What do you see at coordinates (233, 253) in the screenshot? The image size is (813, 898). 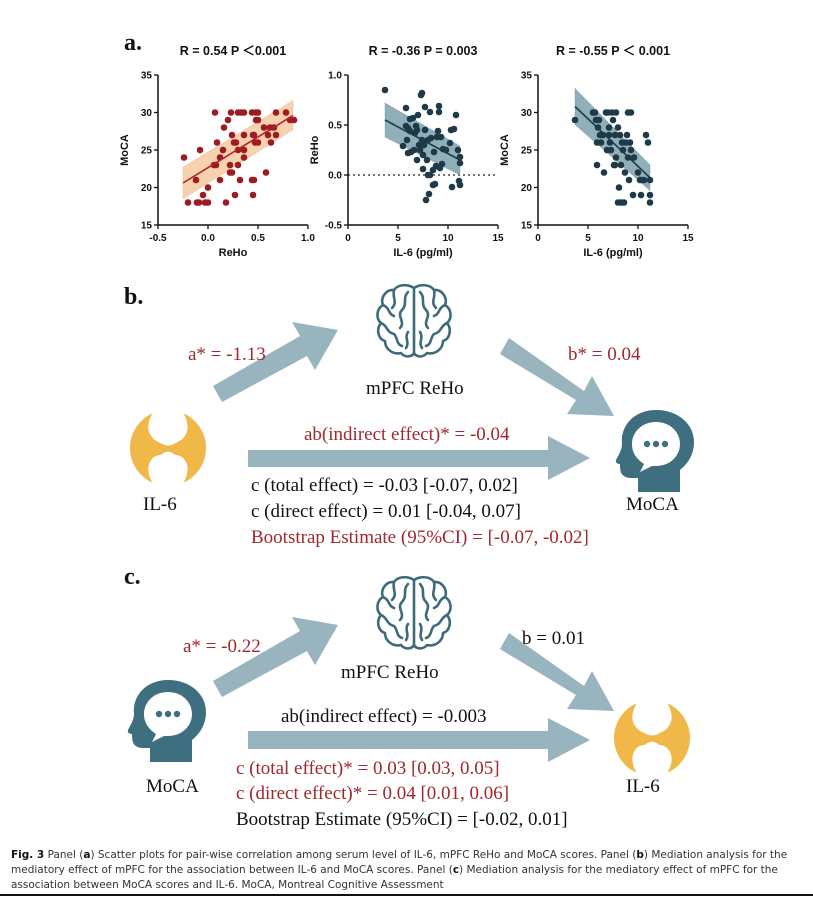 I see `x-axis-label: ReHo` at bounding box center [233, 253].